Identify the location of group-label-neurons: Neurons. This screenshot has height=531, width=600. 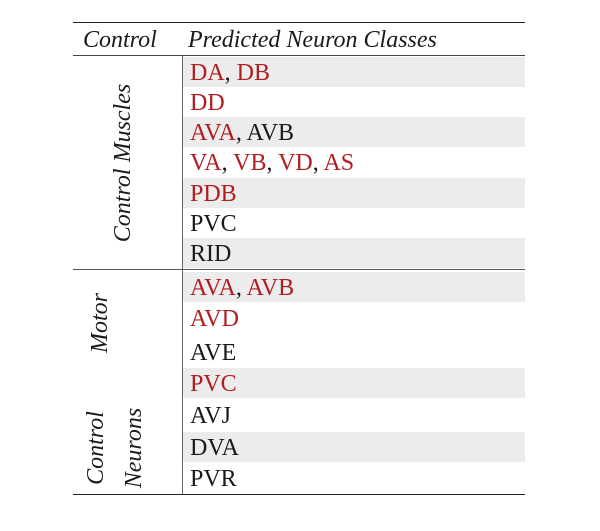
(134, 448).